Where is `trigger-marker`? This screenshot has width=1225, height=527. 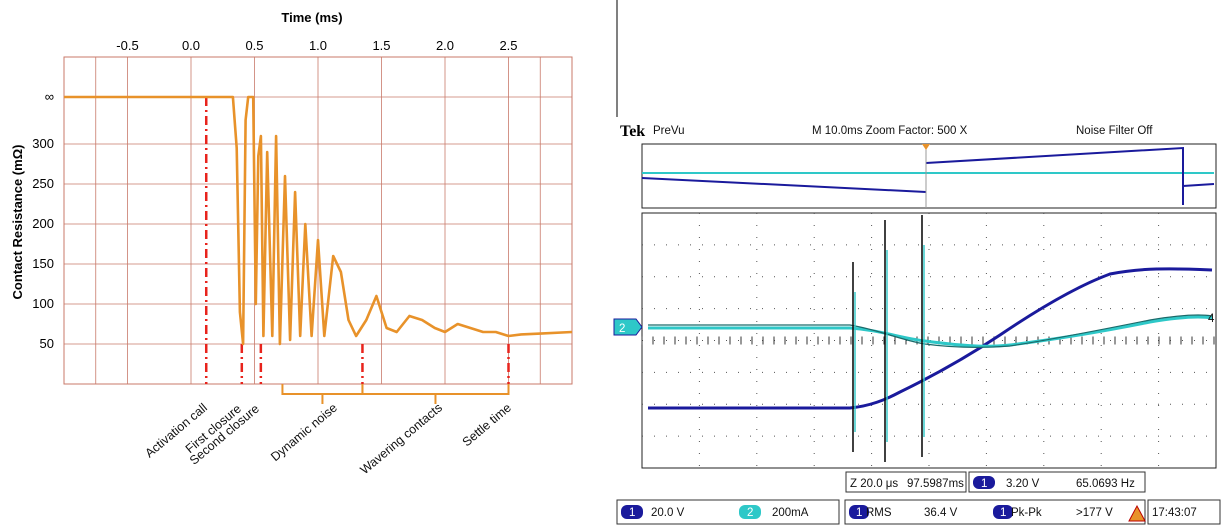
trigger-marker is located at coordinates (926, 147).